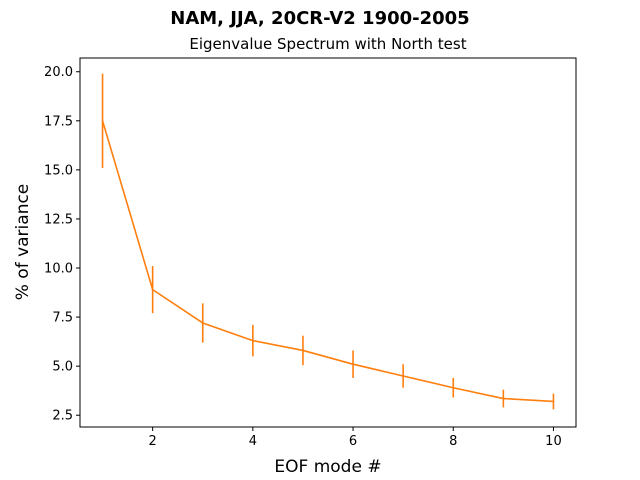 This screenshot has height=480, width=640. What do you see at coordinates (453, 441) in the screenshot?
I see `x-tick-label: 8` at bounding box center [453, 441].